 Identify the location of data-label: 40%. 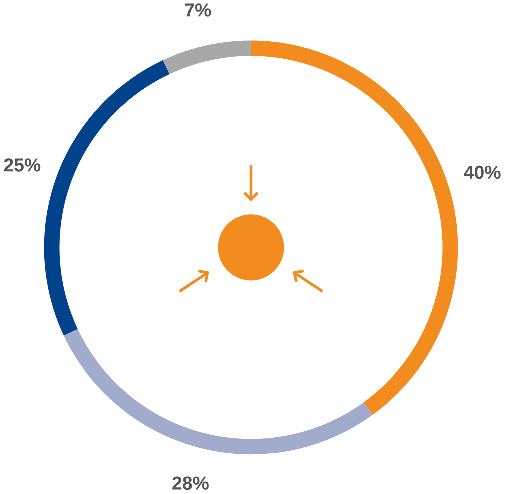
(482, 173).